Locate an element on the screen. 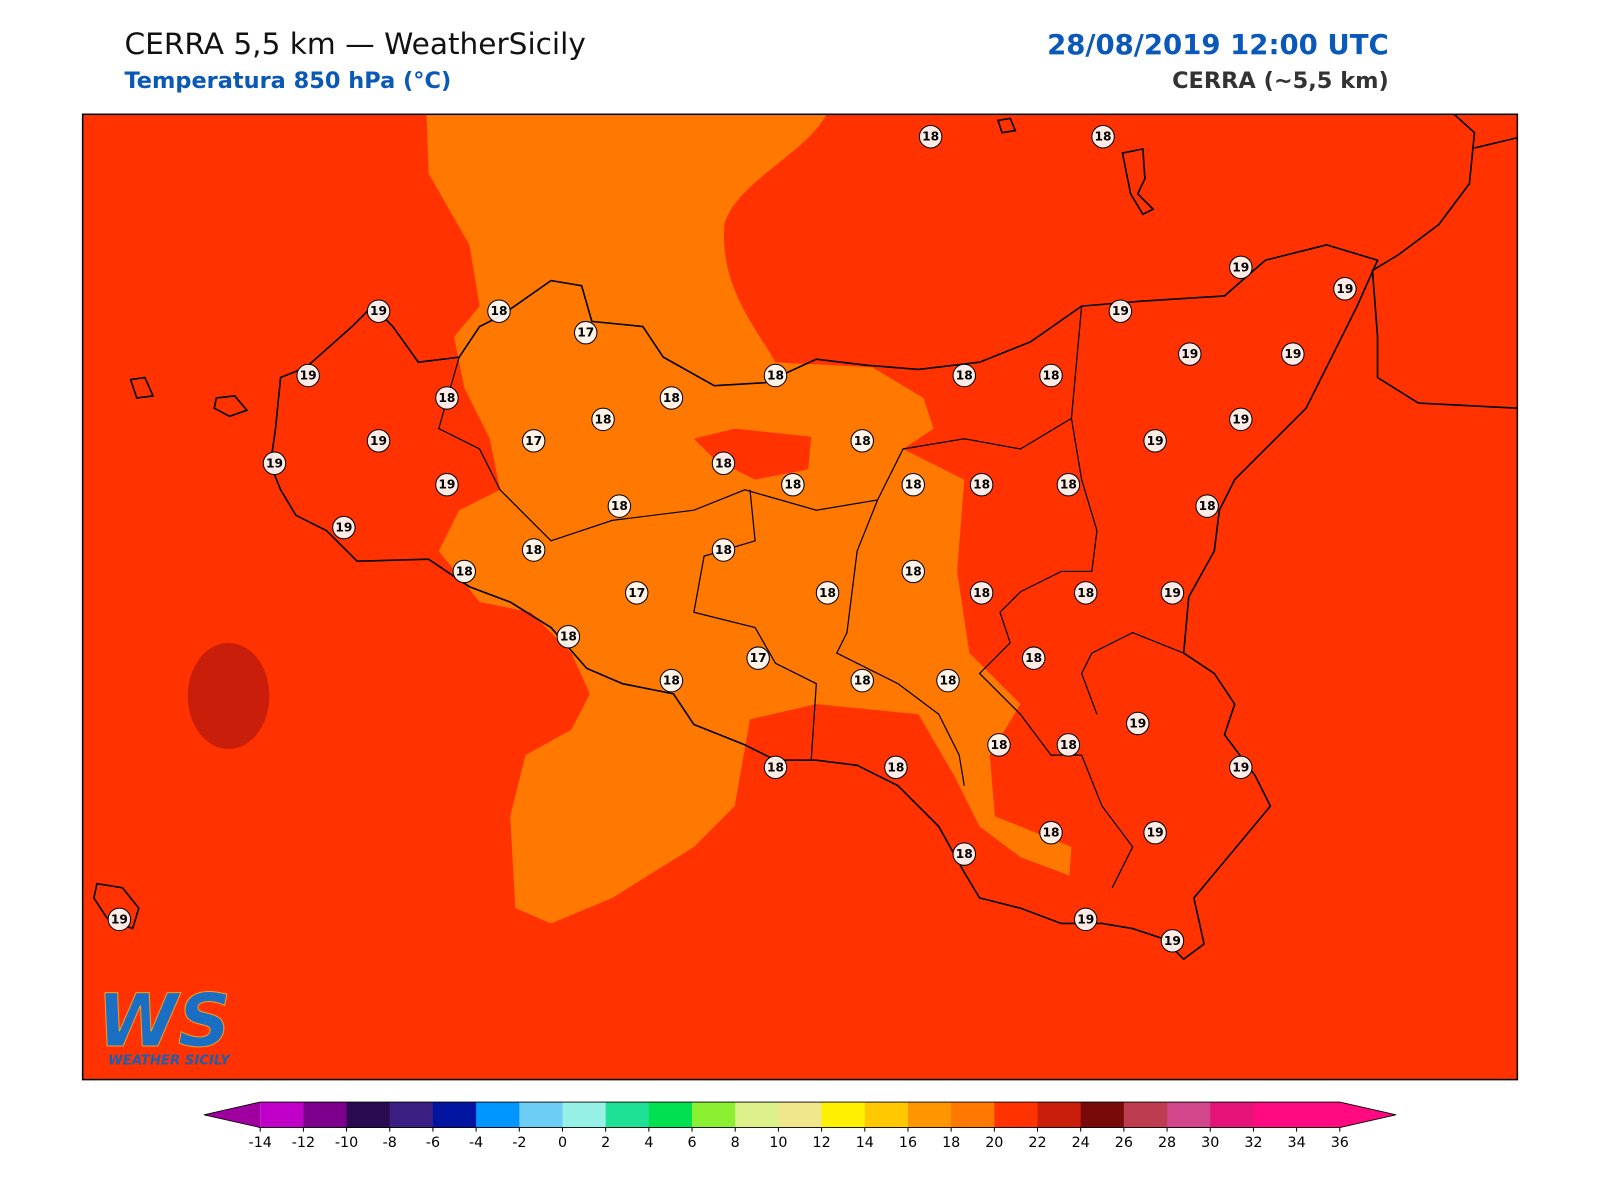 The image size is (1600, 1200). colorbar-tick-label: 12 is located at coordinates (822, 1143).